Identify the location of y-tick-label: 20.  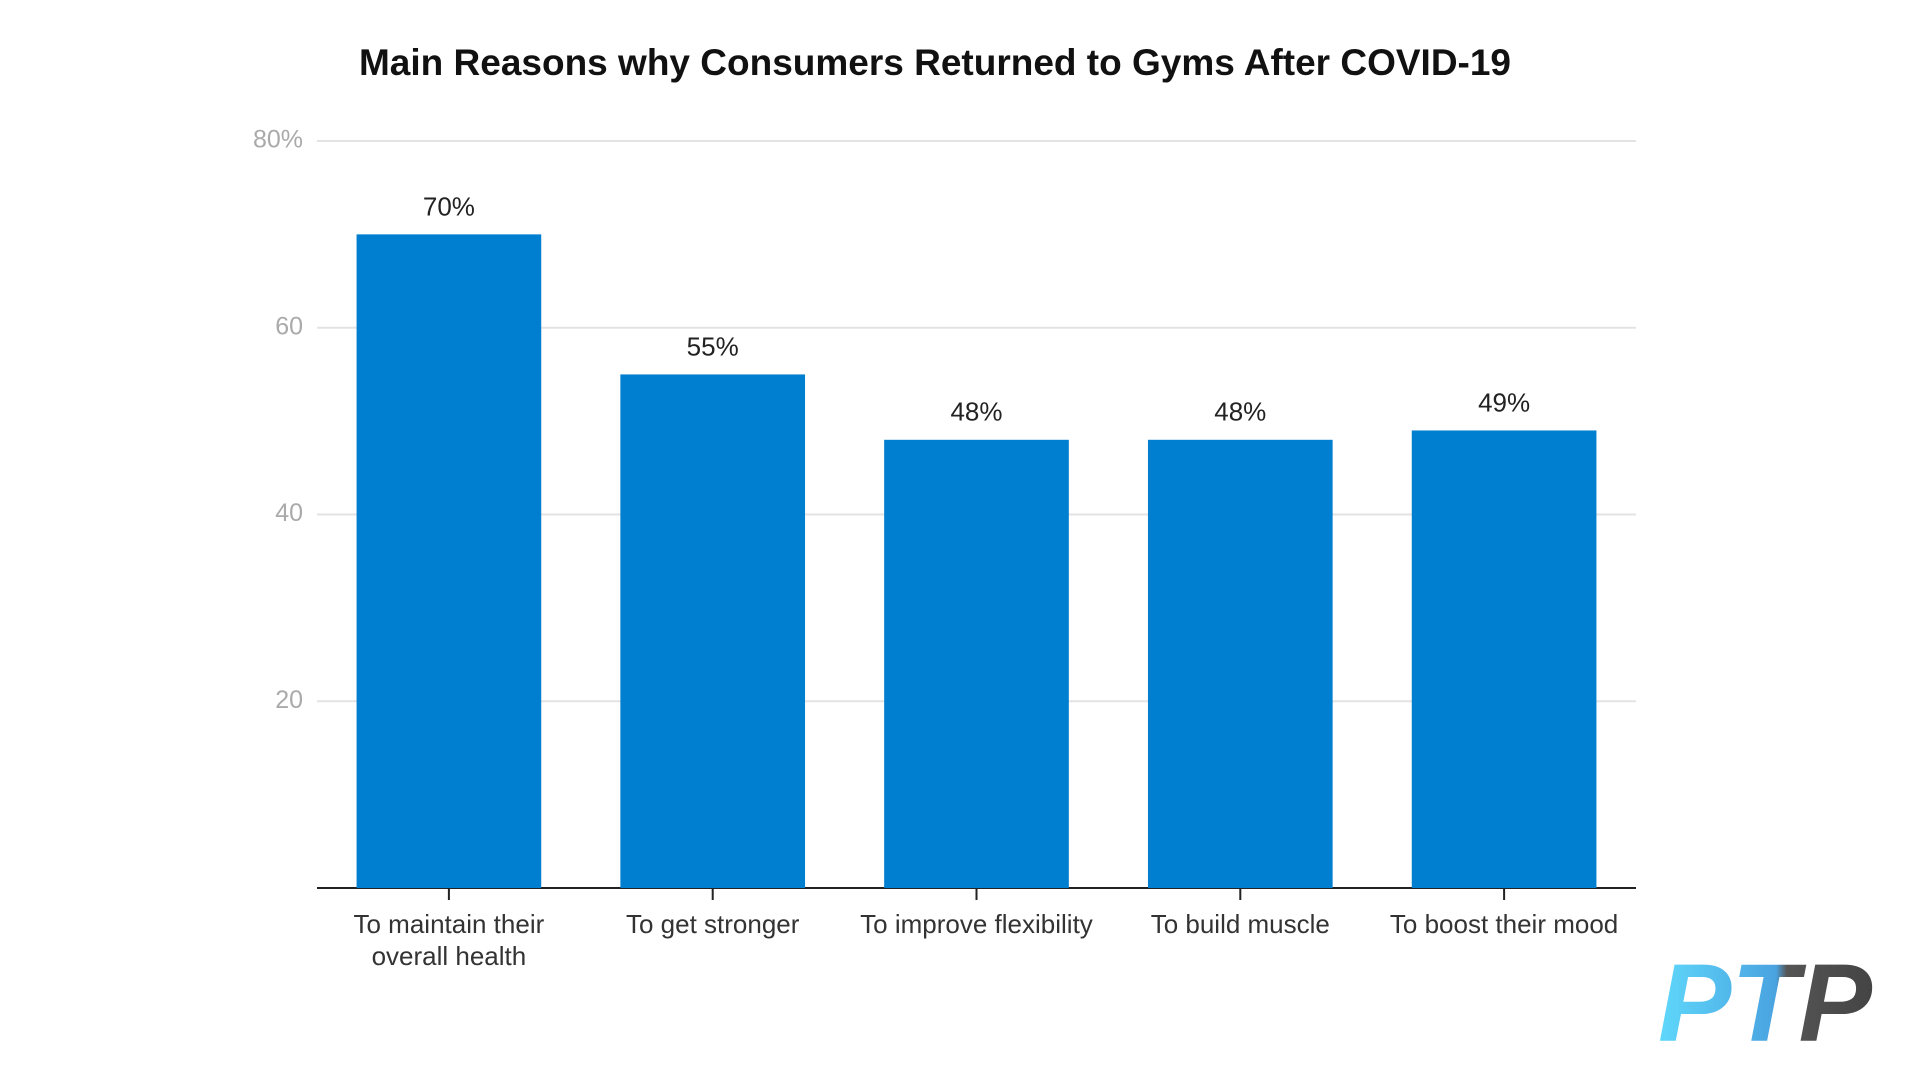
(289, 700).